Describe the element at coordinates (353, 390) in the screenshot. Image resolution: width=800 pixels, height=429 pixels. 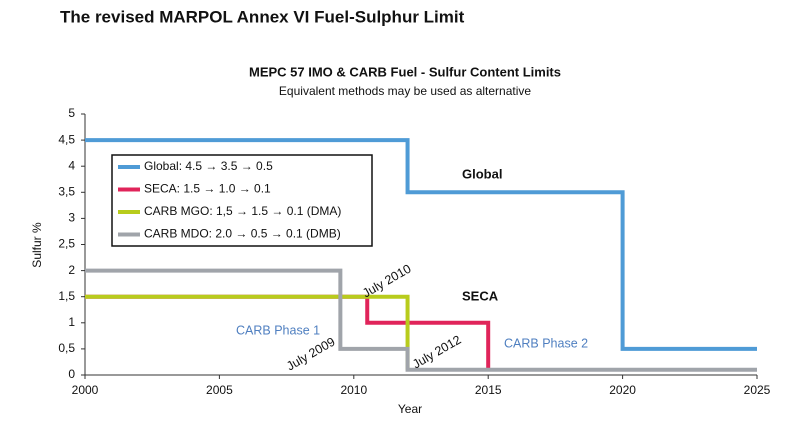
I see `x-tick-label: 2010` at that location.